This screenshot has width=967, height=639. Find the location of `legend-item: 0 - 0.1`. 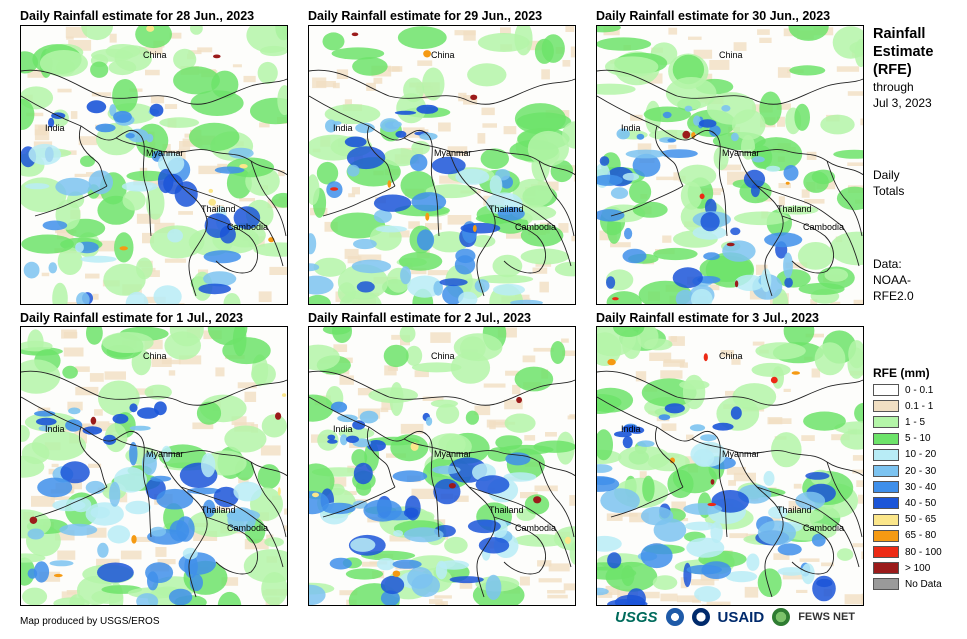

legend-item: 0 - 0.1 is located at coordinates (903, 390).